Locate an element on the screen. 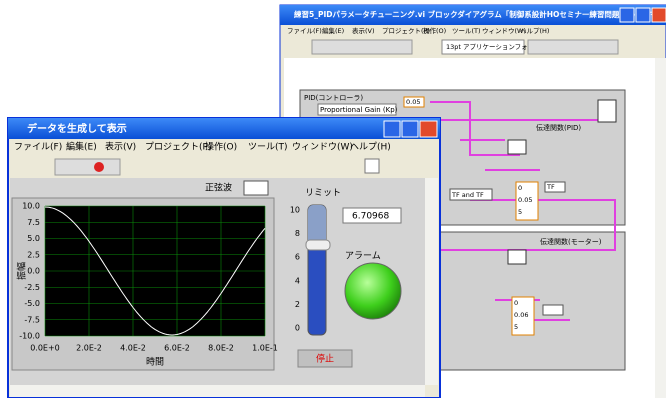 Image resolution: width=666 pixels, height=402 pixels. horizontal-scrollbar is located at coordinates (217, 391).